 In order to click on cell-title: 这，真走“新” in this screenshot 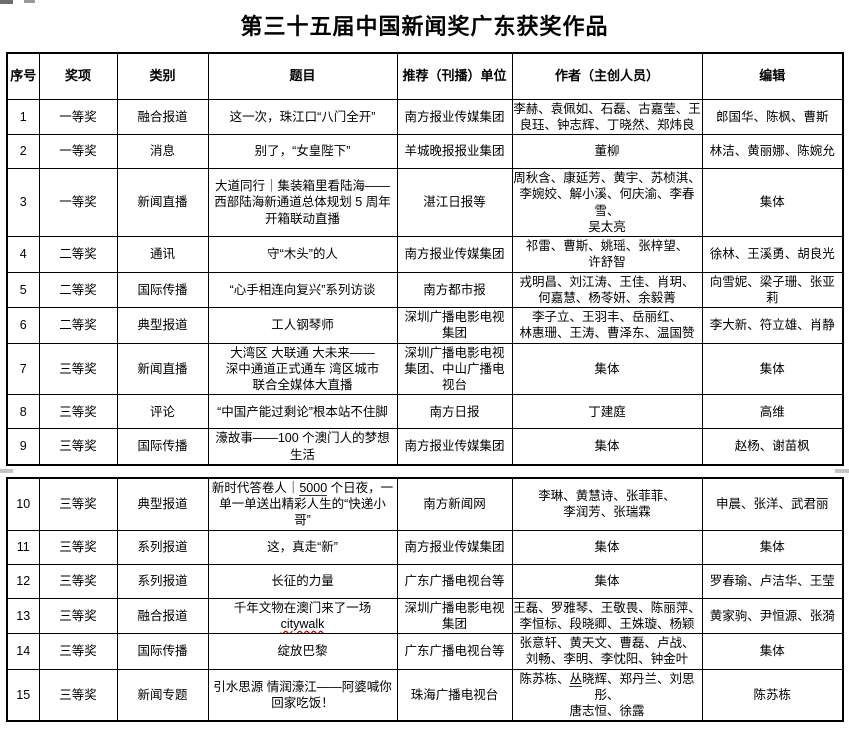, I will do `click(302, 547)`.